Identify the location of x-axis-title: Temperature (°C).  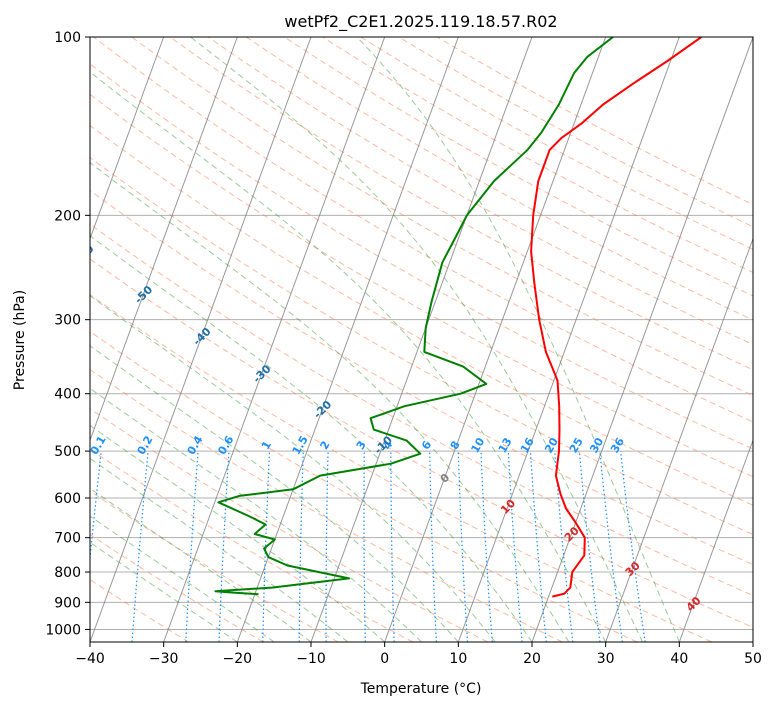
(421, 689).